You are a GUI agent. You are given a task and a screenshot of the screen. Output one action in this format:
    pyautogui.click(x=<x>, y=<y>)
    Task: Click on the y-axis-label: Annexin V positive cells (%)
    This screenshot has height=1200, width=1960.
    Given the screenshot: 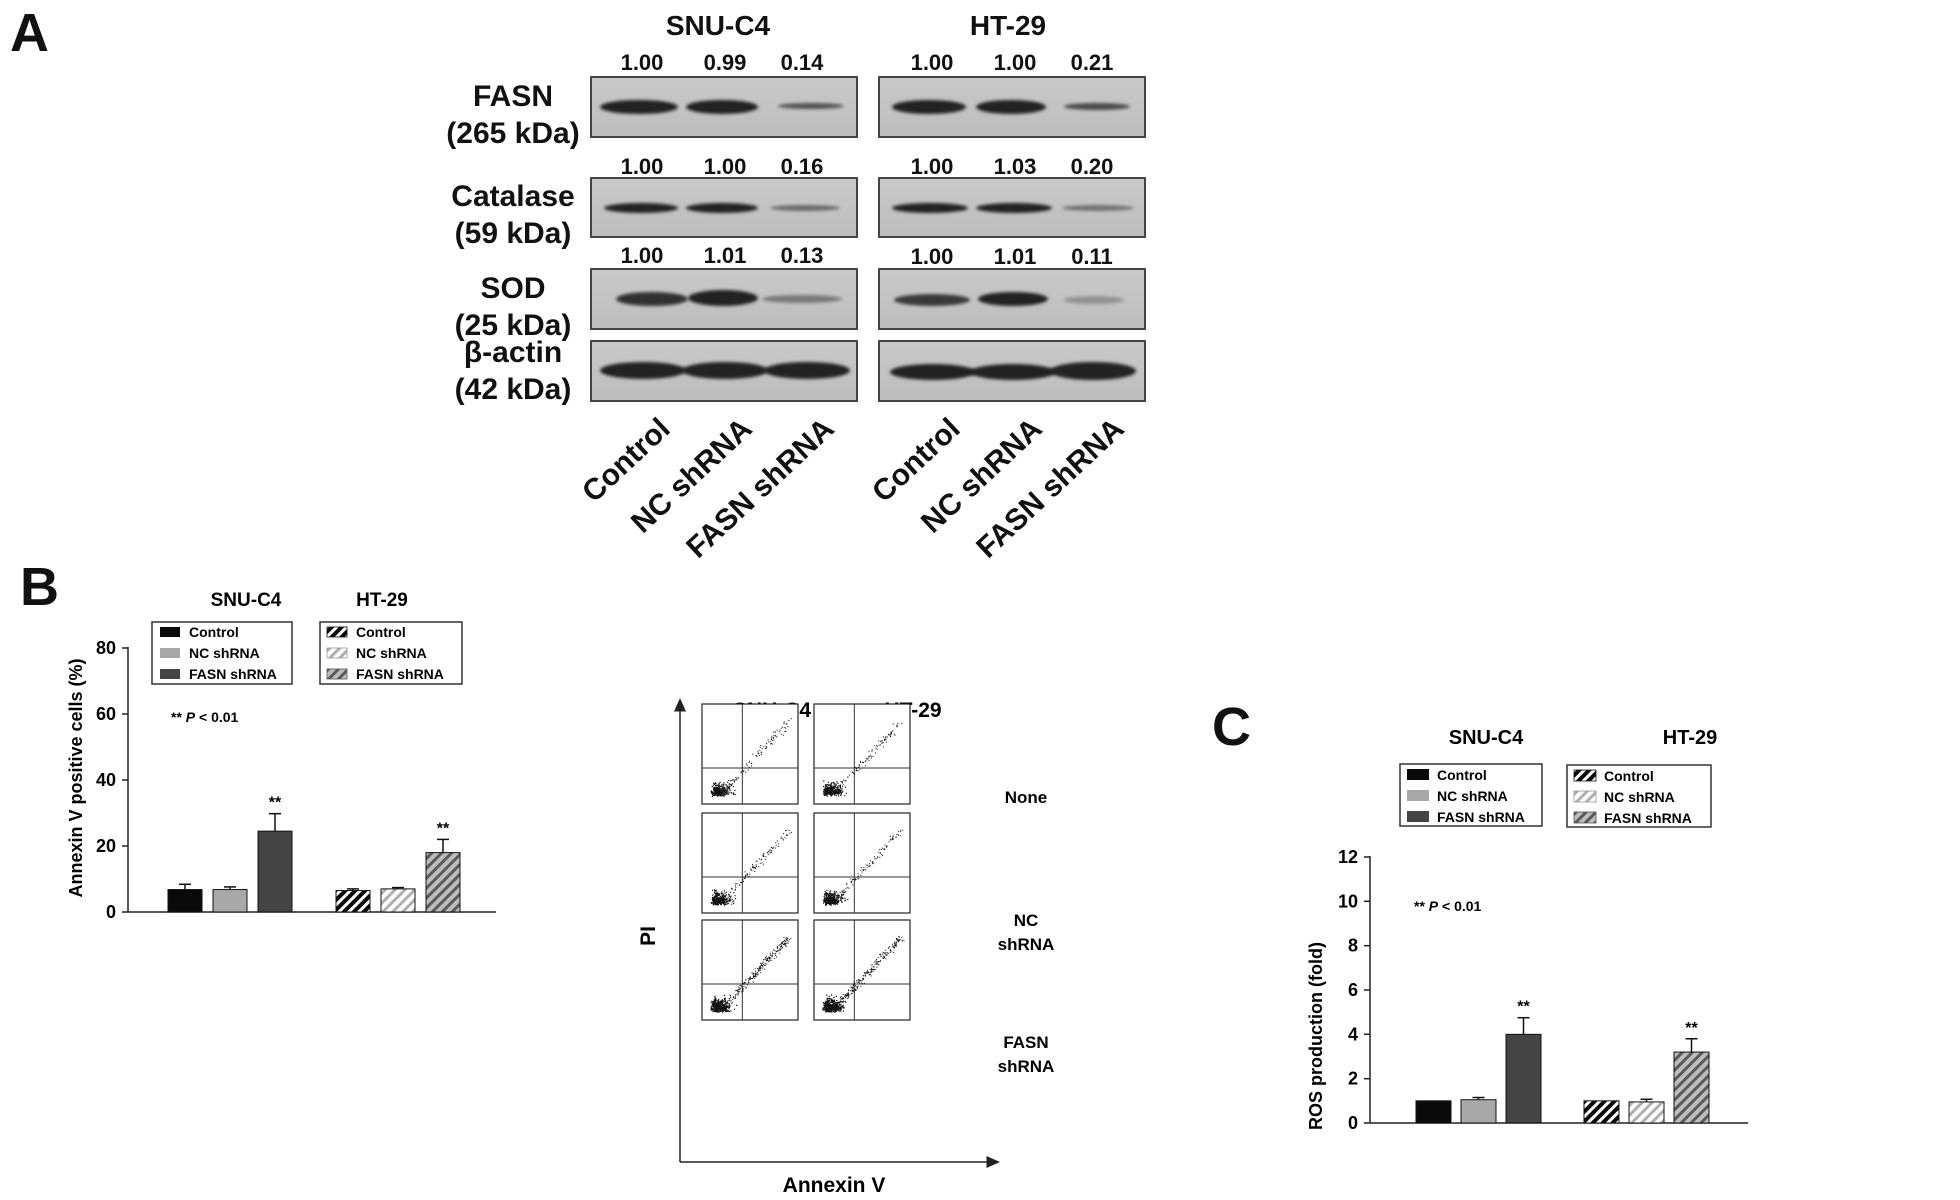 What is the action you would take?
    pyautogui.click(x=76, y=777)
    